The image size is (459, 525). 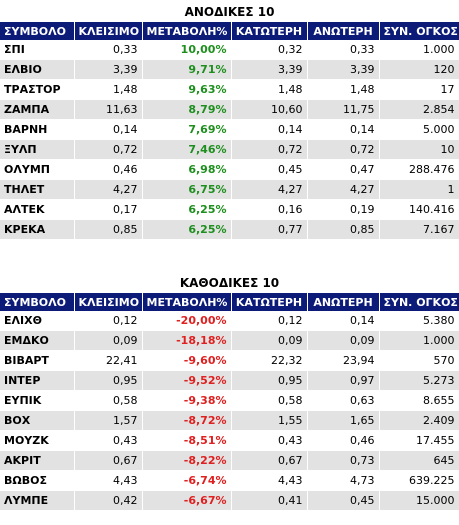 I want to click on table-row: ΕΜΔΚΟ 0,09 -18,18% 0,09 0,09 1.000, so click(x=229, y=340).